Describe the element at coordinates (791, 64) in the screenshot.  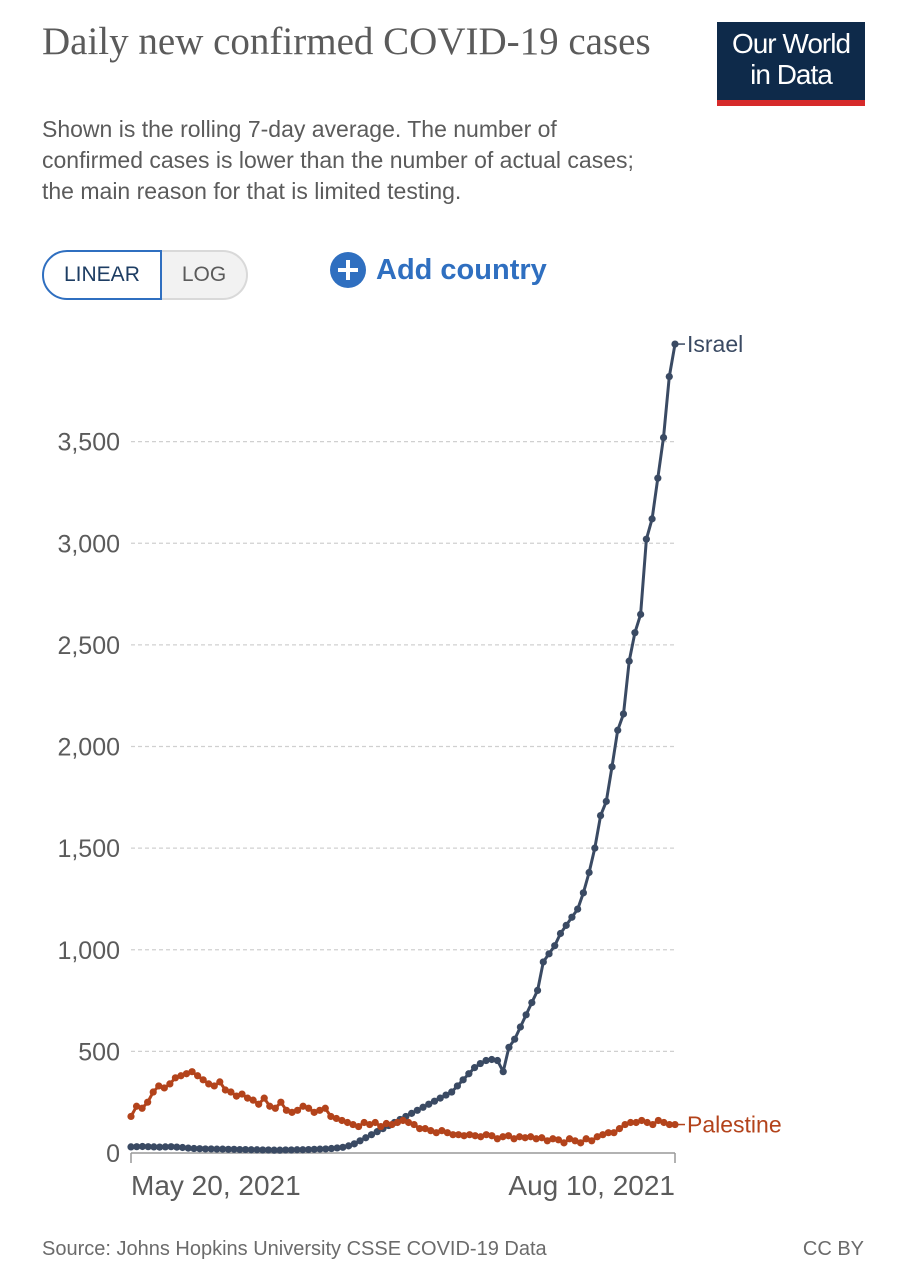
I see `owid-logo: Our World in Data` at that location.